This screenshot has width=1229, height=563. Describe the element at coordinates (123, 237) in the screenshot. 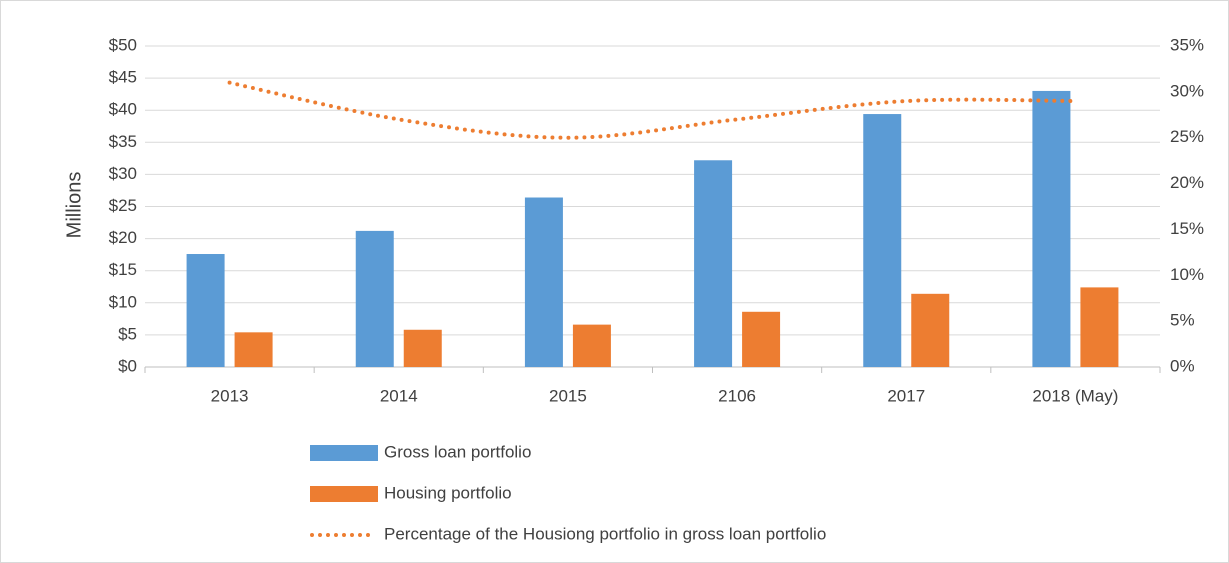

I see `y-tick-label: $20` at that location.